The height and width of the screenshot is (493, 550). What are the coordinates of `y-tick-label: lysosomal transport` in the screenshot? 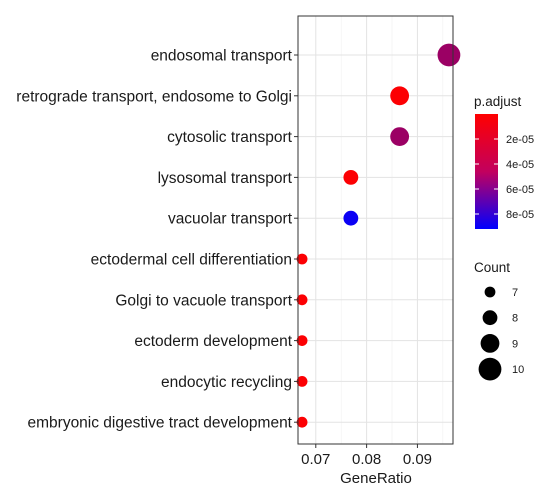 It's located at (225, 178).